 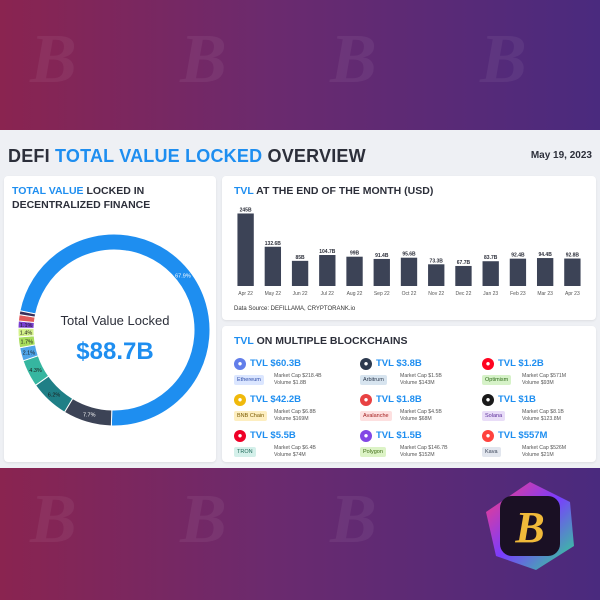 I want to click on bar-category-label: Dec 22, so click(x=464, y=294).